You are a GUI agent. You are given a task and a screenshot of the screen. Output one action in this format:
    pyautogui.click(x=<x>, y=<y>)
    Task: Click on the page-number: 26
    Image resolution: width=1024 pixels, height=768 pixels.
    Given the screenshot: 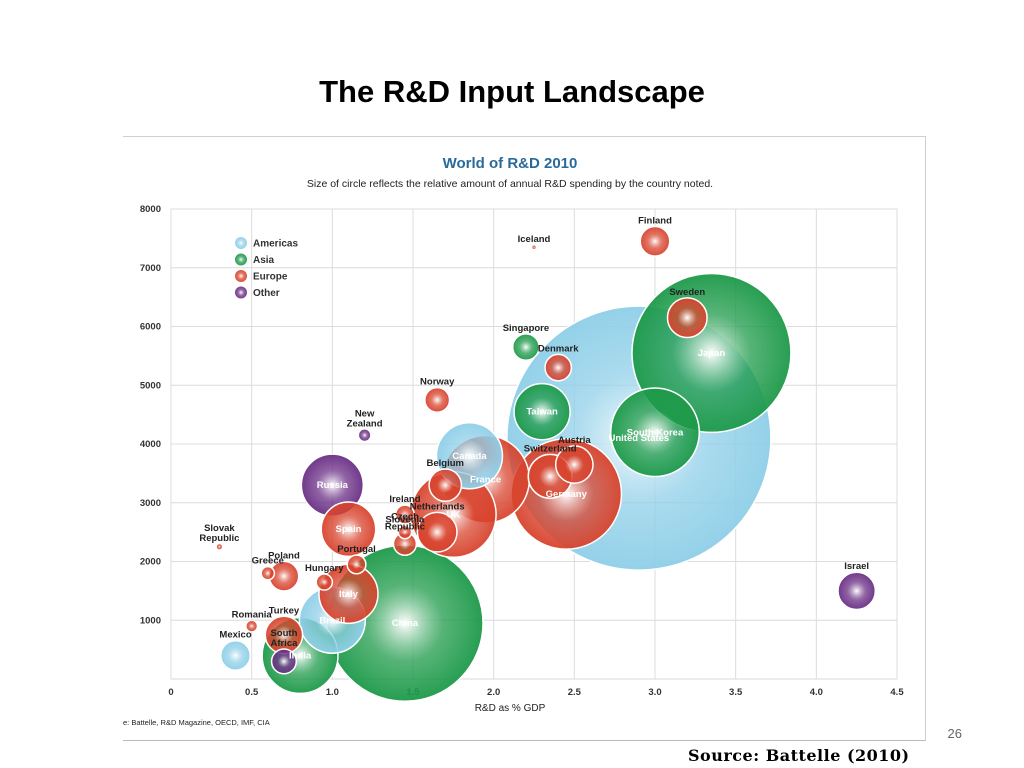 What is the action you would take?
    pyautogui.click(x=954, y=733)
    